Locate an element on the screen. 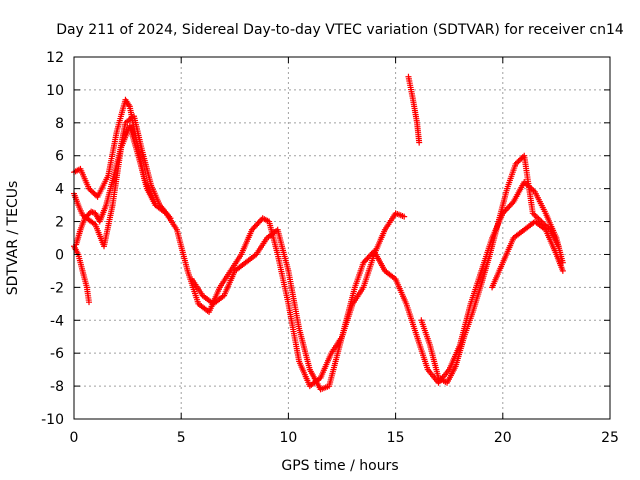 The height and width of the screenshot is (480, 640). x-tick-label: 10 is located at coordinates (288, 438).